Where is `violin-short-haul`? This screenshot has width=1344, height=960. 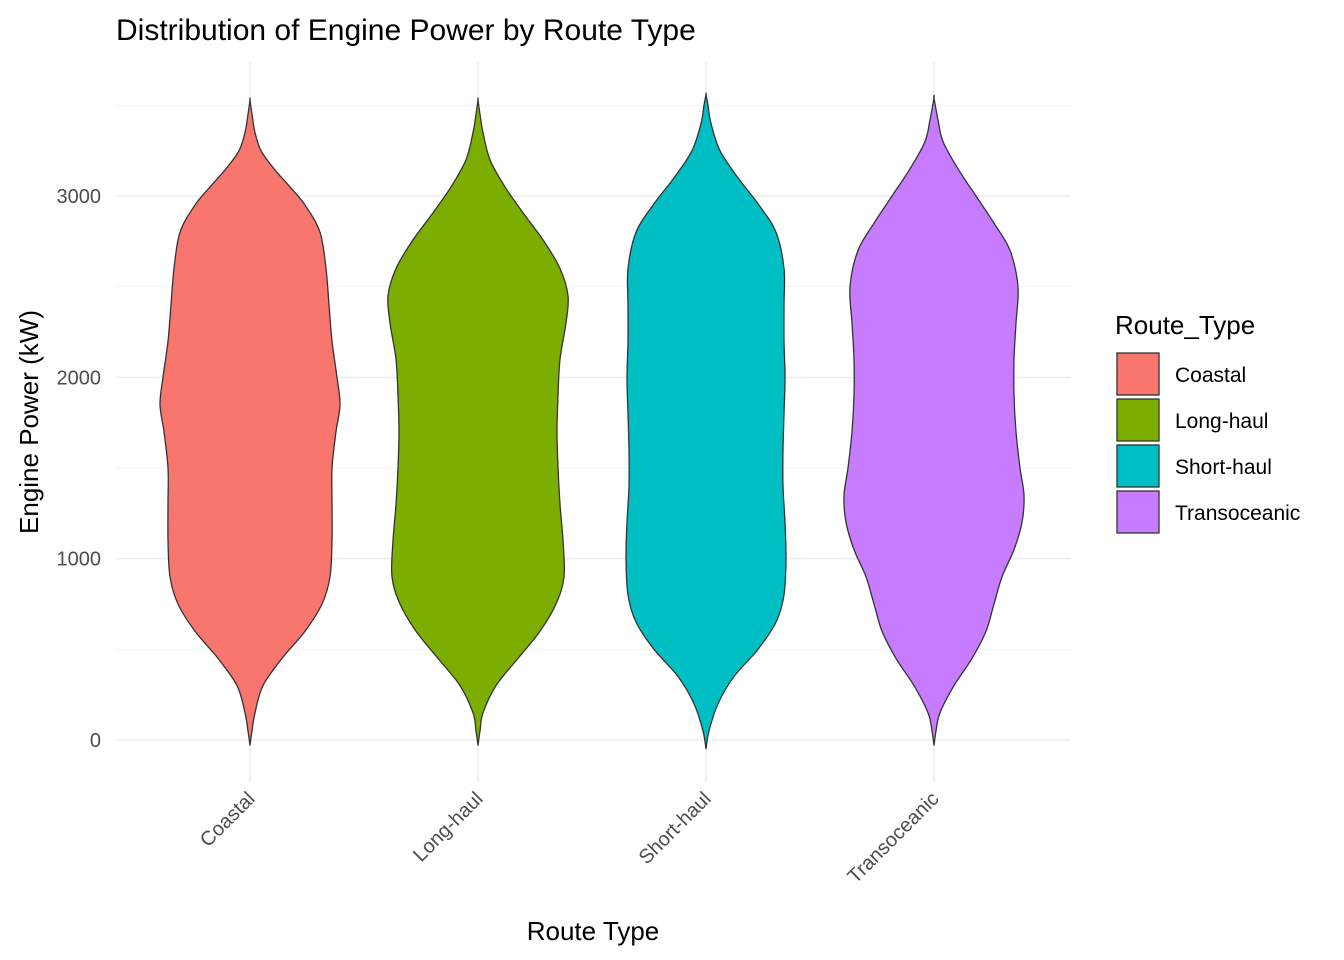 violin-short-haul is located at coordinates (706, 421).